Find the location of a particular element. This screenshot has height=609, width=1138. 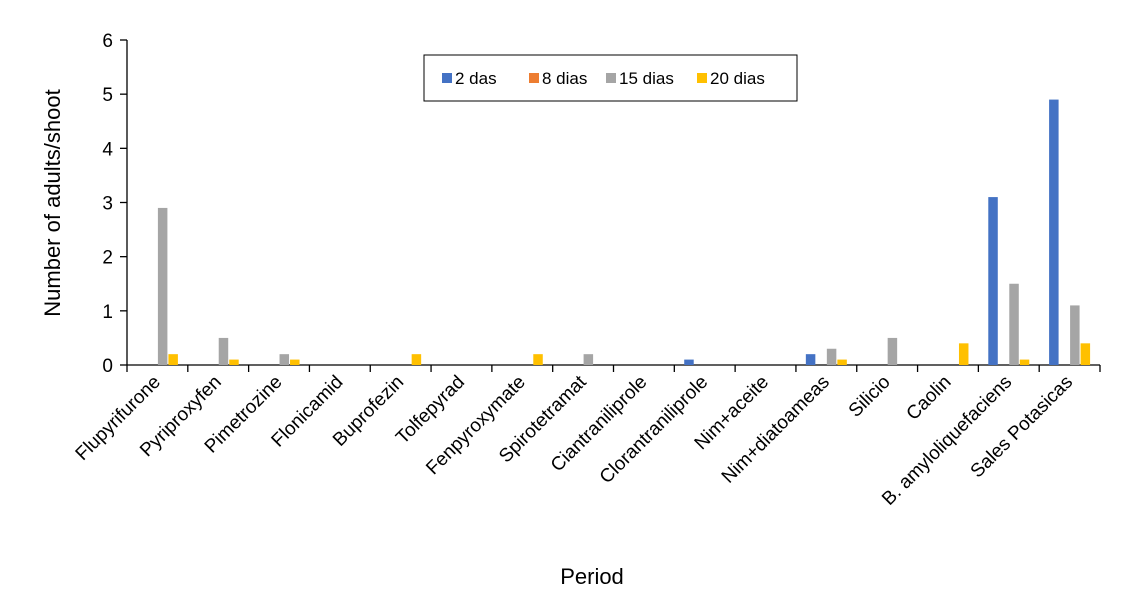

x-tick-label: Sales Potasicas is located at coordinates (1022, 427).